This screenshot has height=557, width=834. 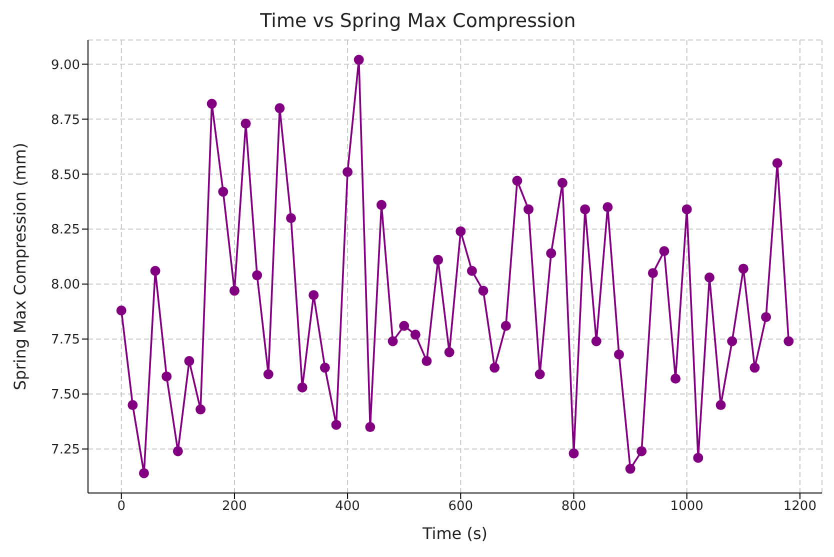 What do you see at coordinates (347, 506) in the screenshot?
I see `x-tick-label: 400` at bounding box center [347, 506].